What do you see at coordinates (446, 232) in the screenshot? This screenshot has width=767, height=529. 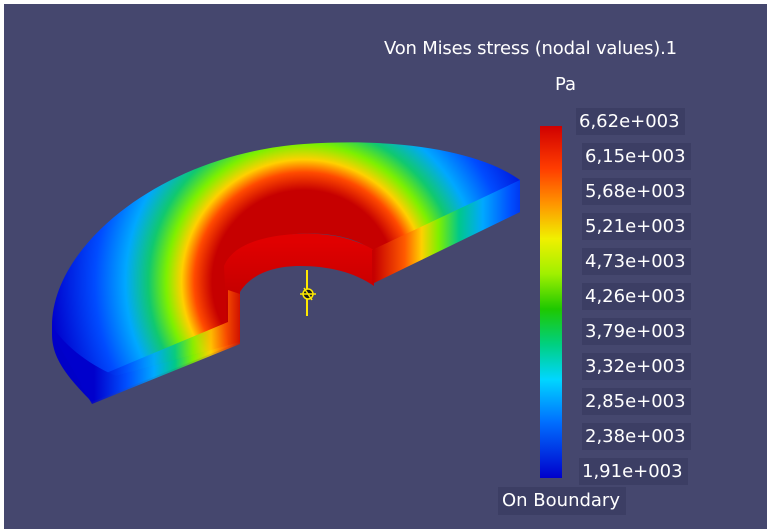 I see `right-cut-face` at bounding box center [446, 232].